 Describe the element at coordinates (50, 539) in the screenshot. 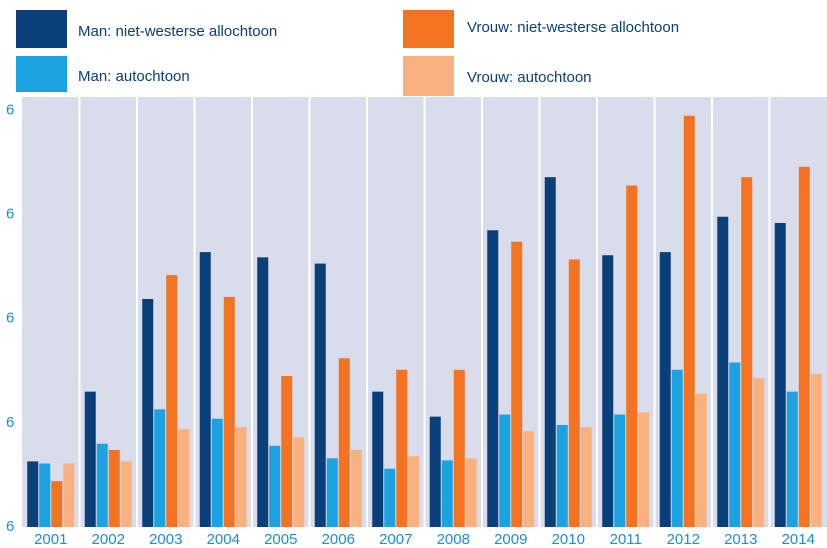

I see `x-tick-label: 2001` at that location.